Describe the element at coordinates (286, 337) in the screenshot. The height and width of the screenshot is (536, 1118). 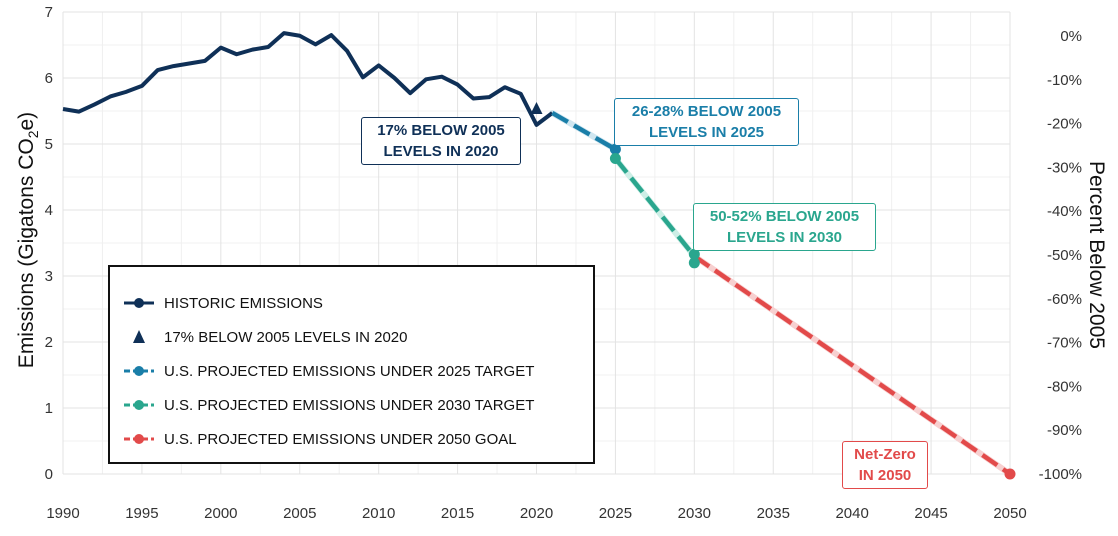
I see `legend-label-2020: 17% BELOW 2005 LEVELS IN 2020` at that location.